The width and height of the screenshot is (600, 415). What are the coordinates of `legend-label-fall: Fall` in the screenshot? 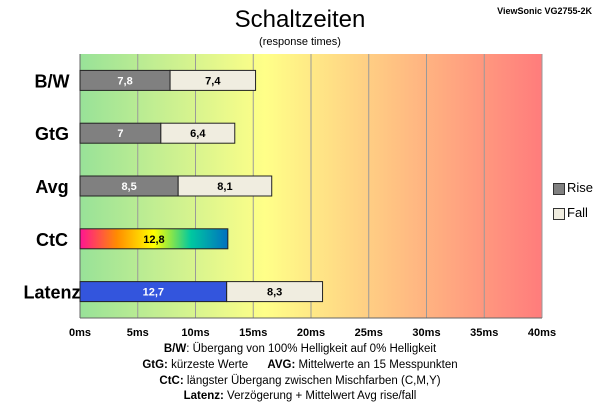 It's located at (577, 212).